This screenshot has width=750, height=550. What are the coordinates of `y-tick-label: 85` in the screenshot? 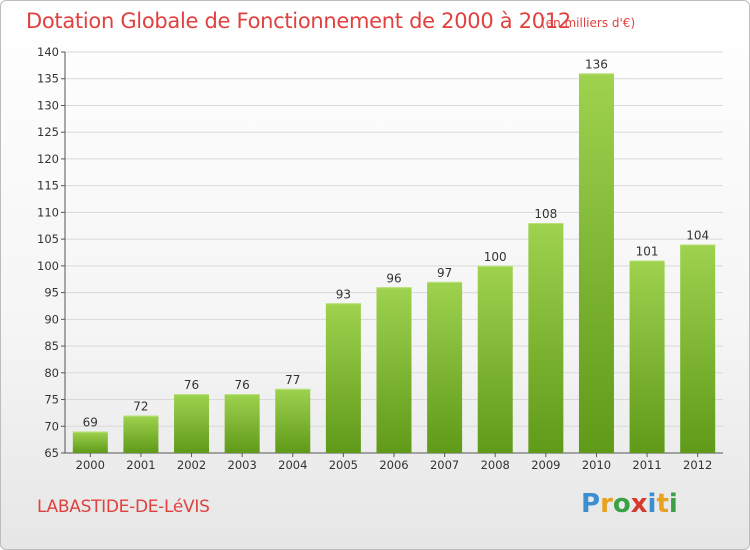 It's located at (51, 346).